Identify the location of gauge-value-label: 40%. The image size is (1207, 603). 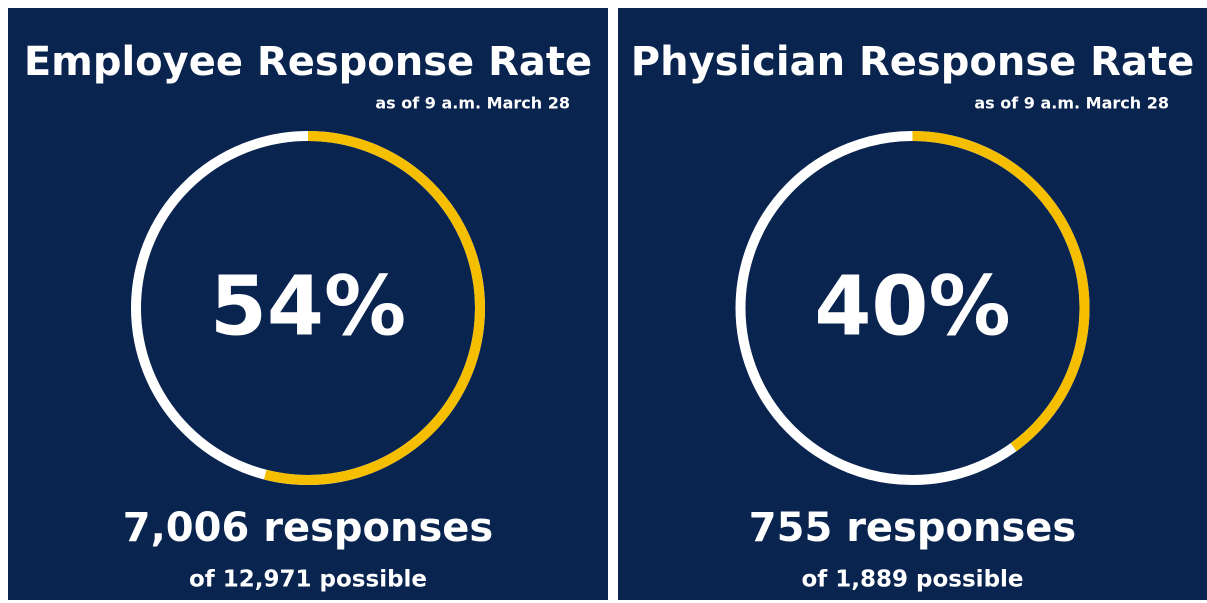
(912, 306).